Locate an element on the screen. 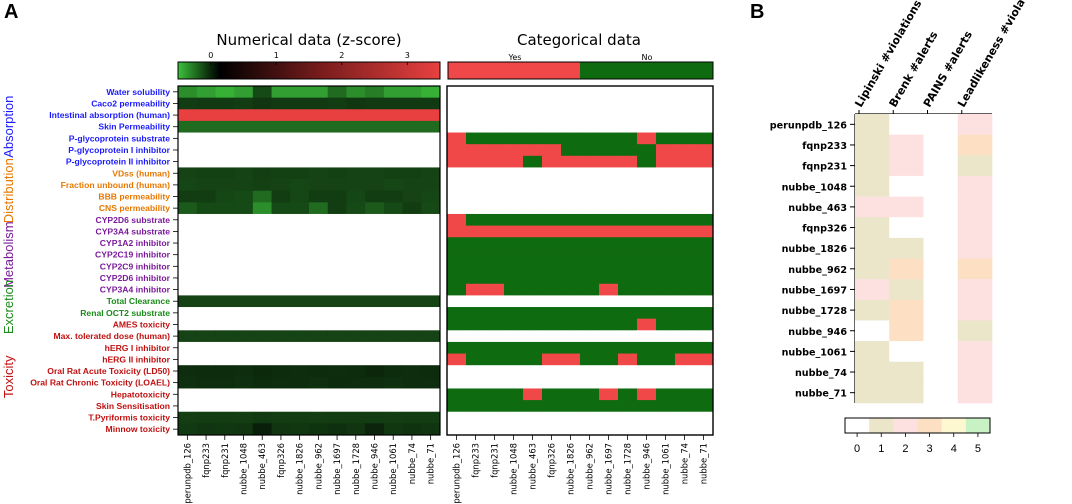 The image size is (1072, 504). row-label: T.Pyriformis toxicity is located at coordinates (129, 418).